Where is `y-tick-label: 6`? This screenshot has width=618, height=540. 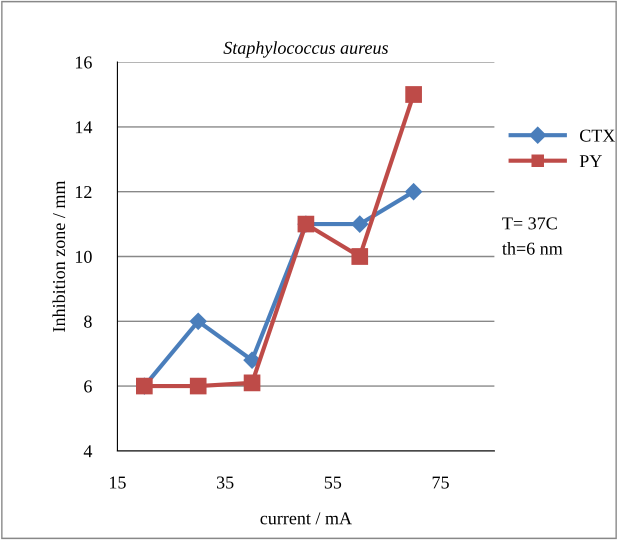 y-tick-label: 6 is located at coordinates (88, 386).